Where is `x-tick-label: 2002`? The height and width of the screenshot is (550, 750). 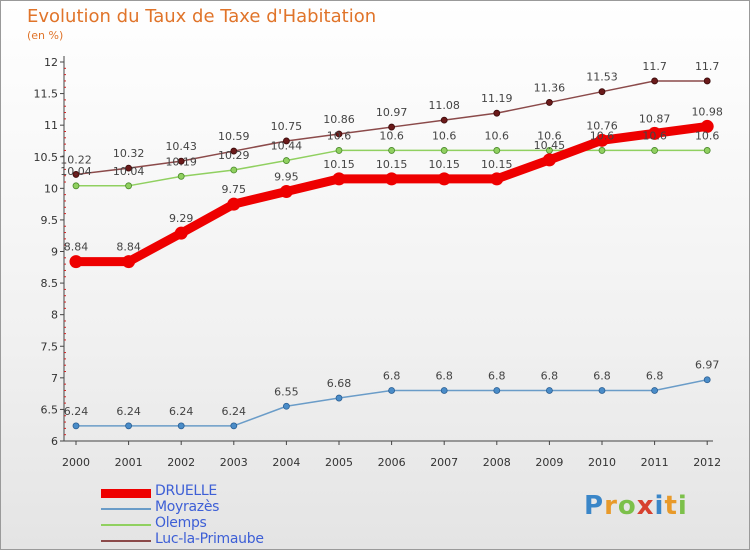
x-tick-label: 2002 is located at coordinates (181, 462).